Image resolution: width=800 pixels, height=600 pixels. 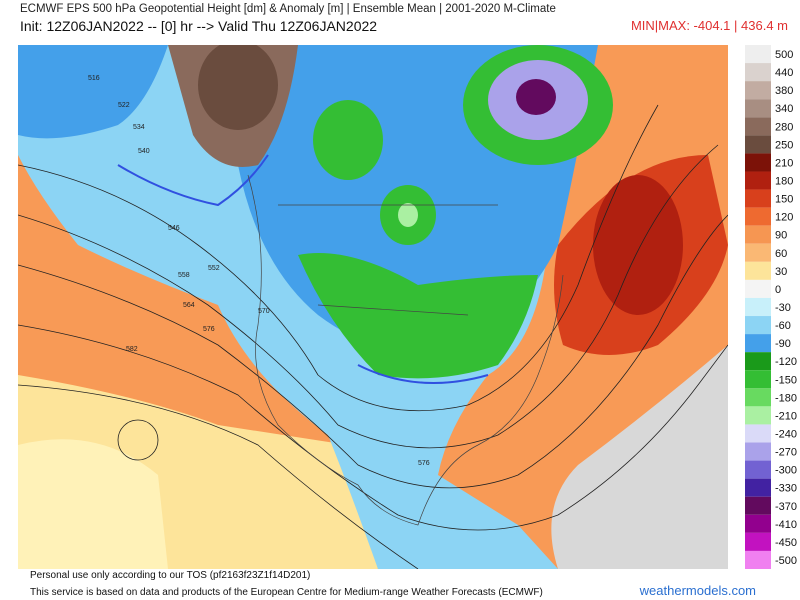 I want to click on legend-label: -270, so click(x=786, y=453).